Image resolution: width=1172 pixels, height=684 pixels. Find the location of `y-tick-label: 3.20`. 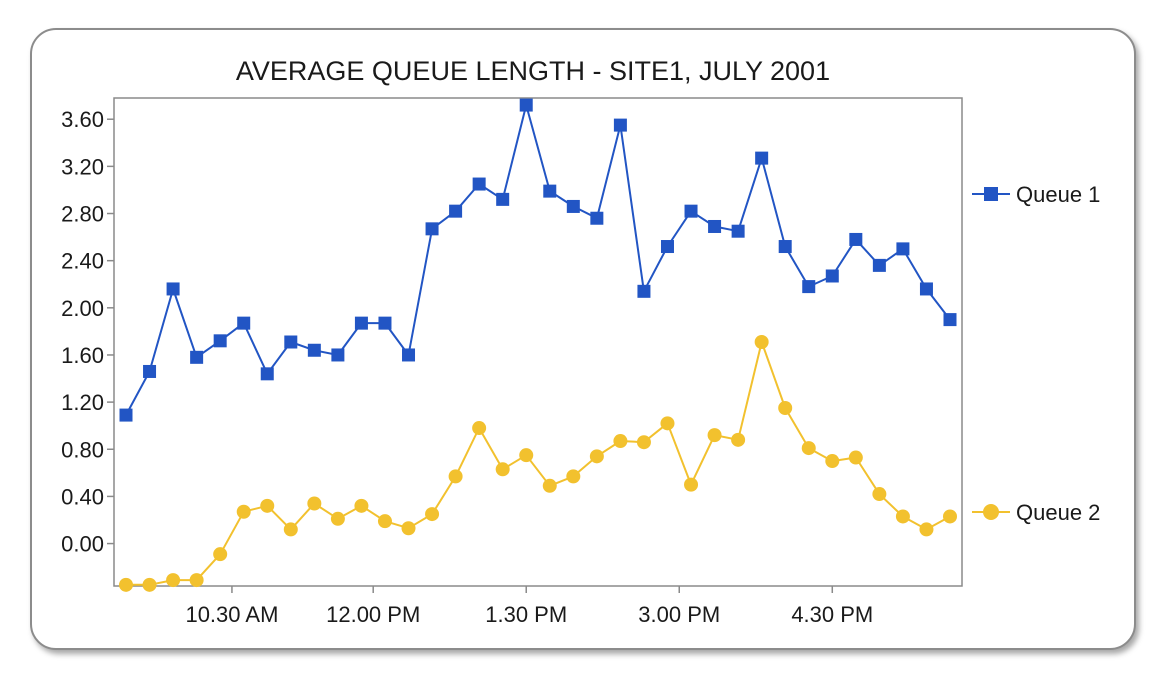

y-tick-label: 3.20 is located at coordinates (82, 166).